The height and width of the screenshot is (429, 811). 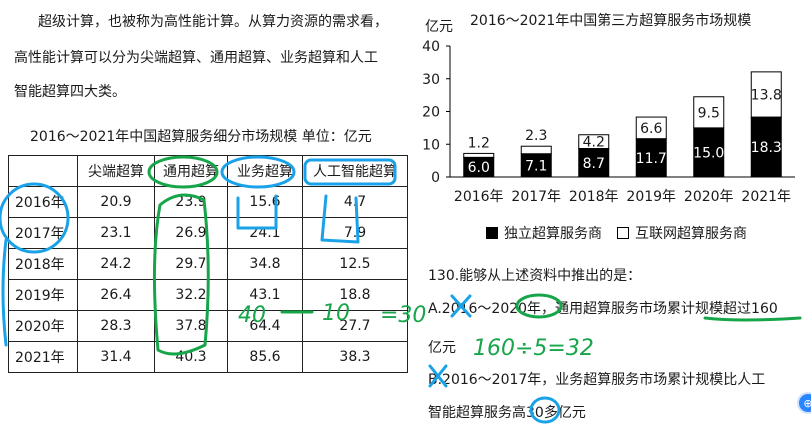 I want to click on option-a-line-1: A.2016～2020年，通用超算服务市场累计规模超过160, so click(x=603, y=309).